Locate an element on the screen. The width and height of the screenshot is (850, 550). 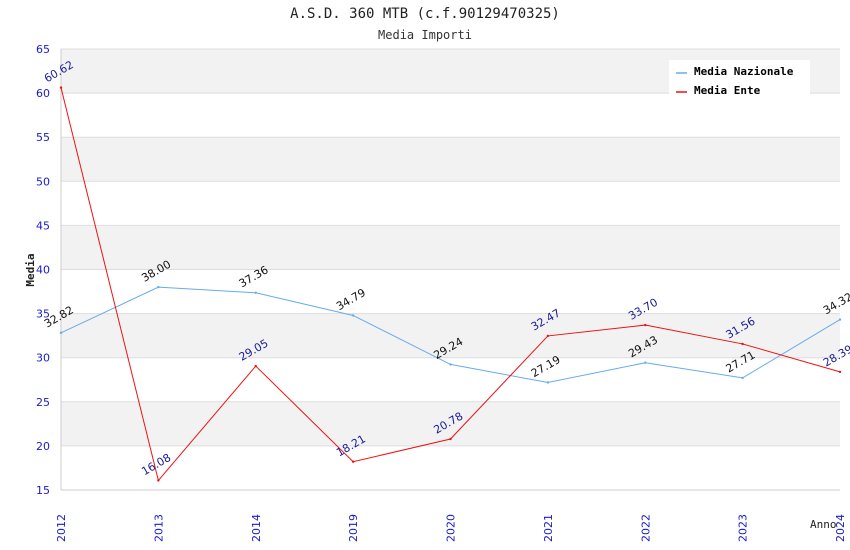
x-tick-label: 2021 is located at coordinates (548, 528).